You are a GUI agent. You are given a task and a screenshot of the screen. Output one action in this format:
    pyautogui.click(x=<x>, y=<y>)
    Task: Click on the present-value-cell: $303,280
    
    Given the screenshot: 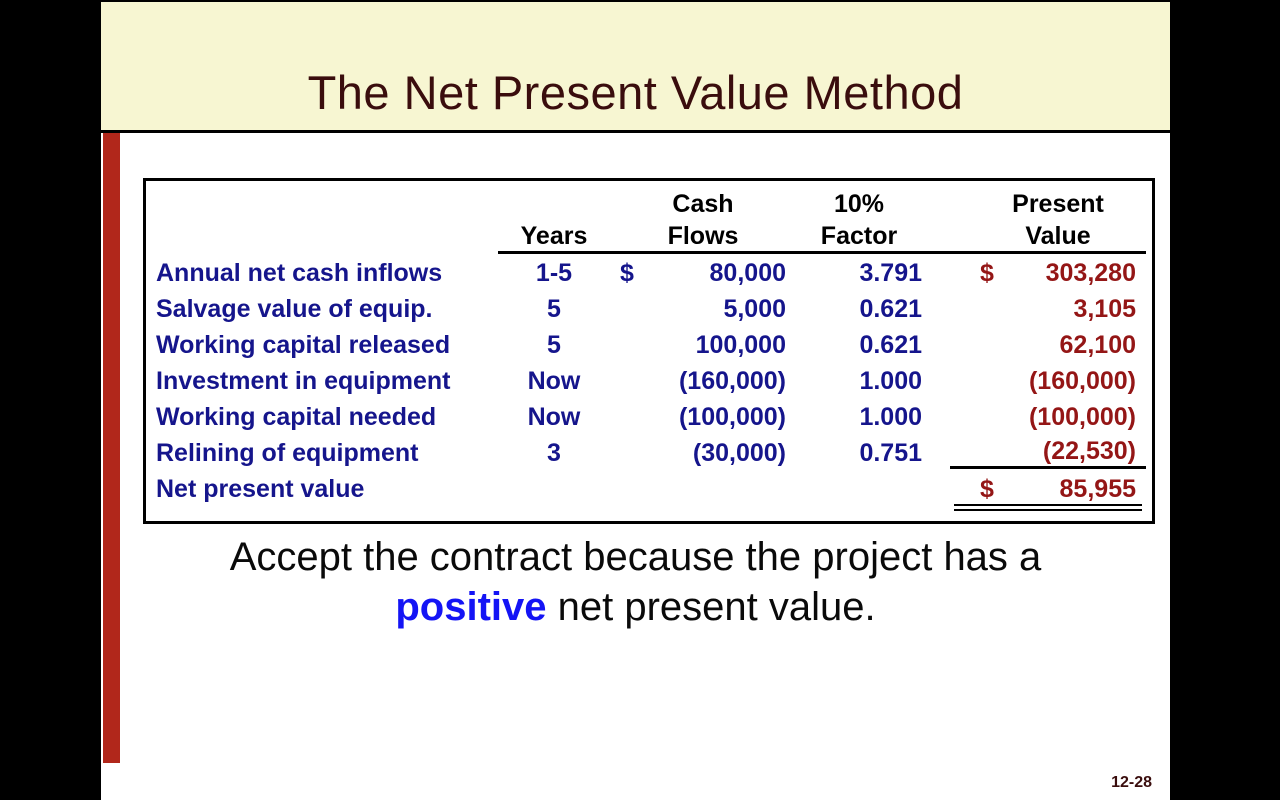 What is the action you would take?
    pyautogui.click(x=1048, y=273)
    